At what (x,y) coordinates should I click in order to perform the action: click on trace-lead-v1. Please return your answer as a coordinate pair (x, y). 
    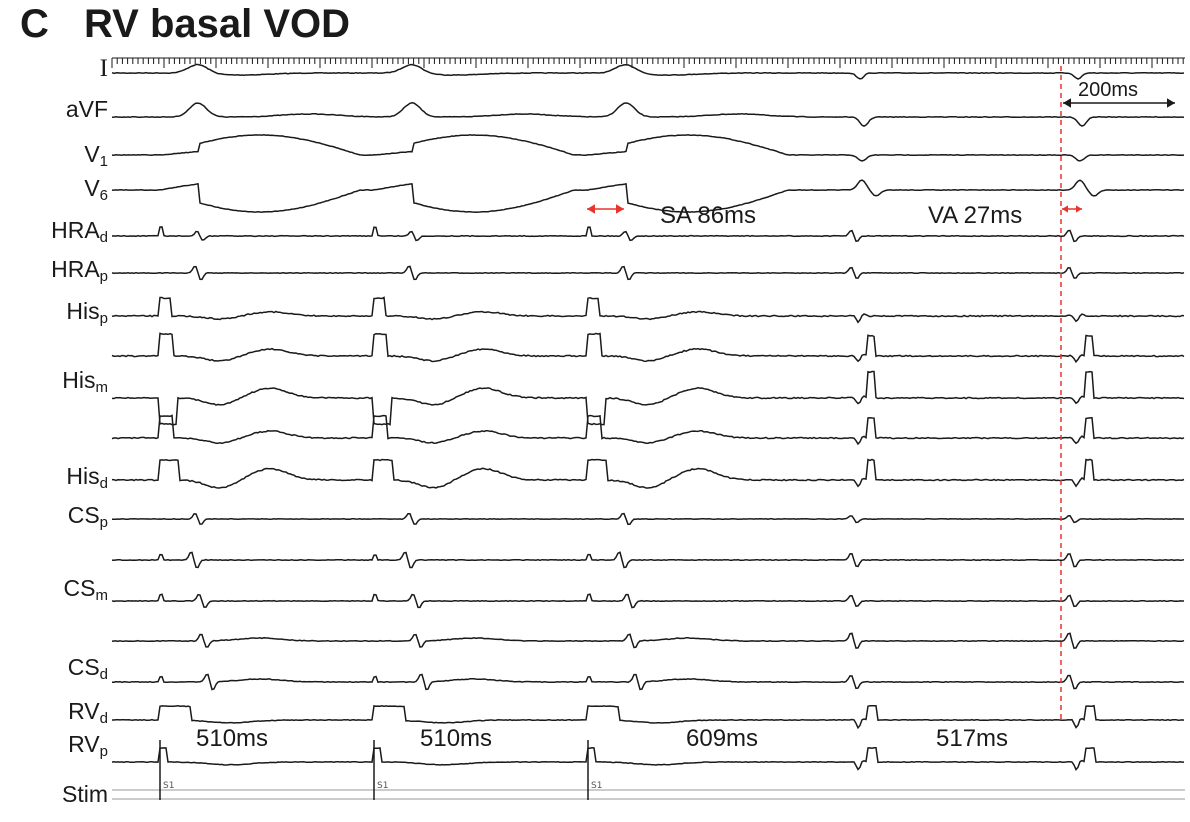
    Looking at the image, I should click on (648, 148).